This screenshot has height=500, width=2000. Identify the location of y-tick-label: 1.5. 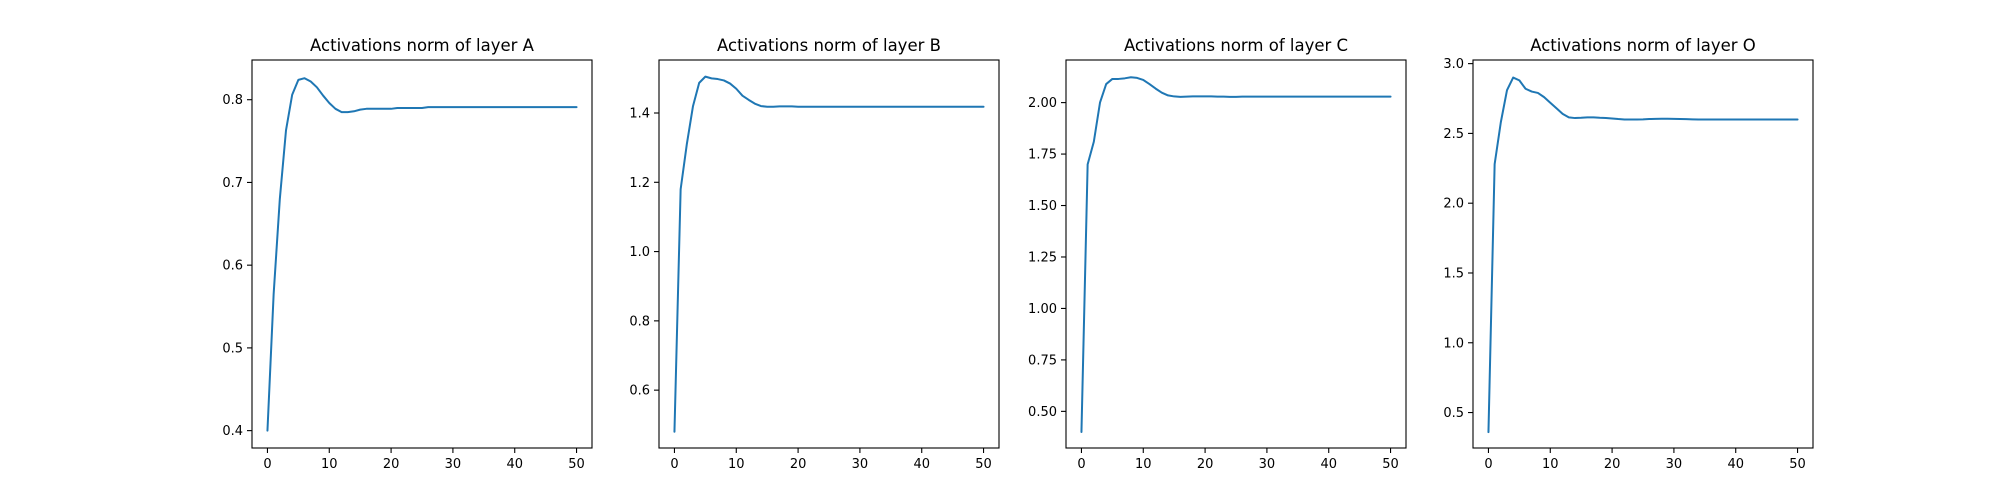
(1453, 273).